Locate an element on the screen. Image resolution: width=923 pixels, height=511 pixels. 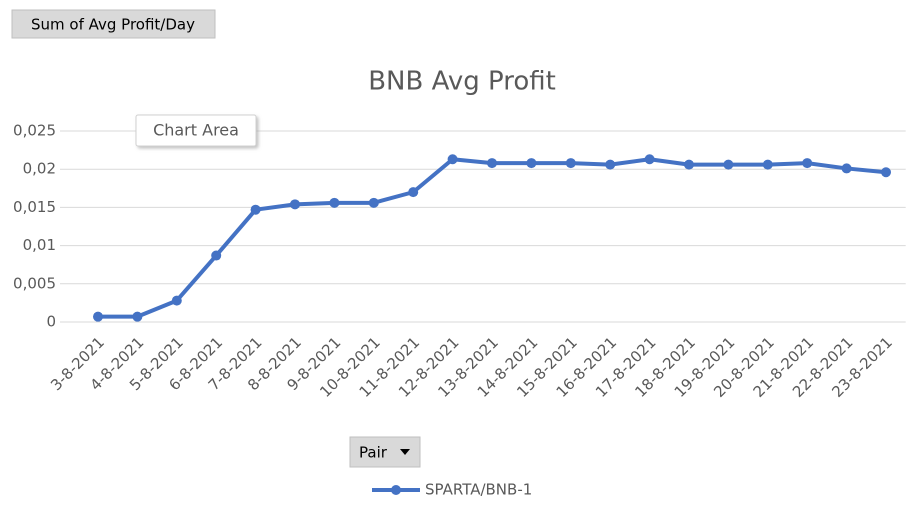
tooltip-label: Chart Area is located at coordinates (196, 130).